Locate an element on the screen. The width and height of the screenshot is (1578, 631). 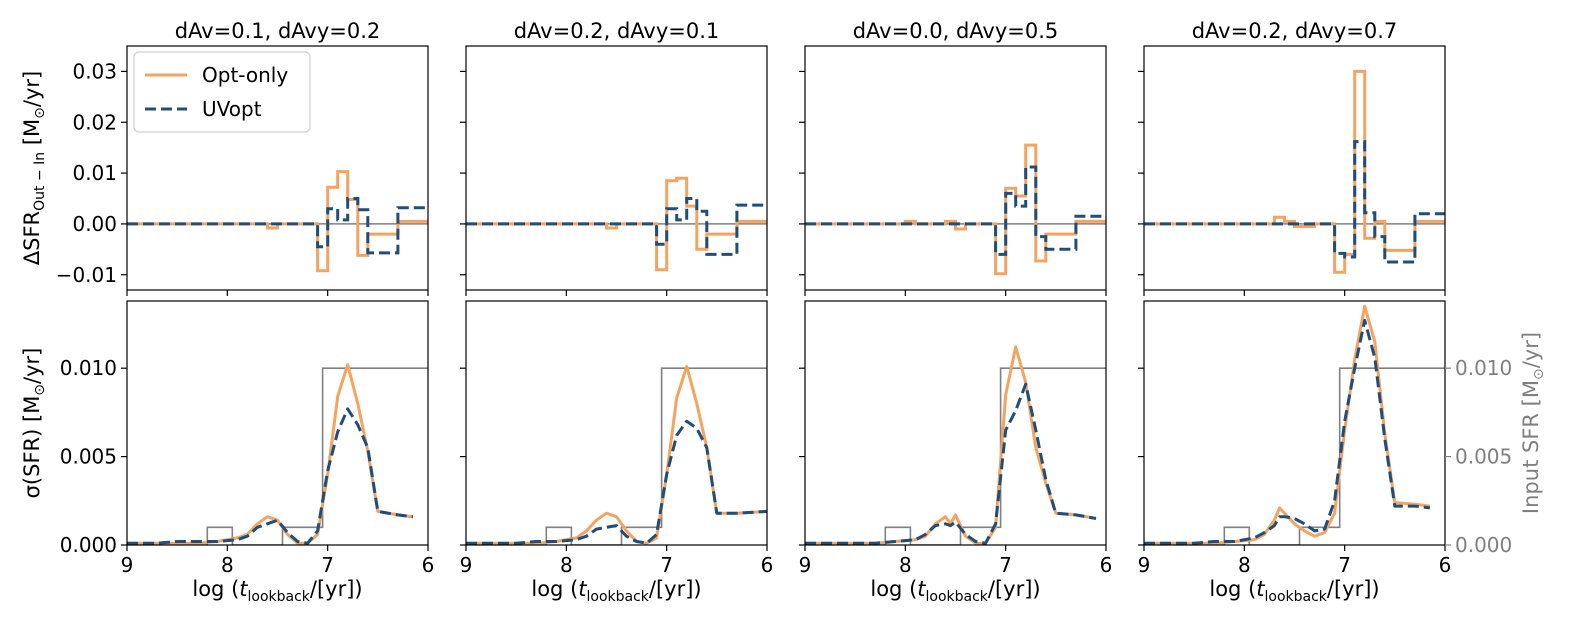
legend-box is located at coordinates (222, 92).